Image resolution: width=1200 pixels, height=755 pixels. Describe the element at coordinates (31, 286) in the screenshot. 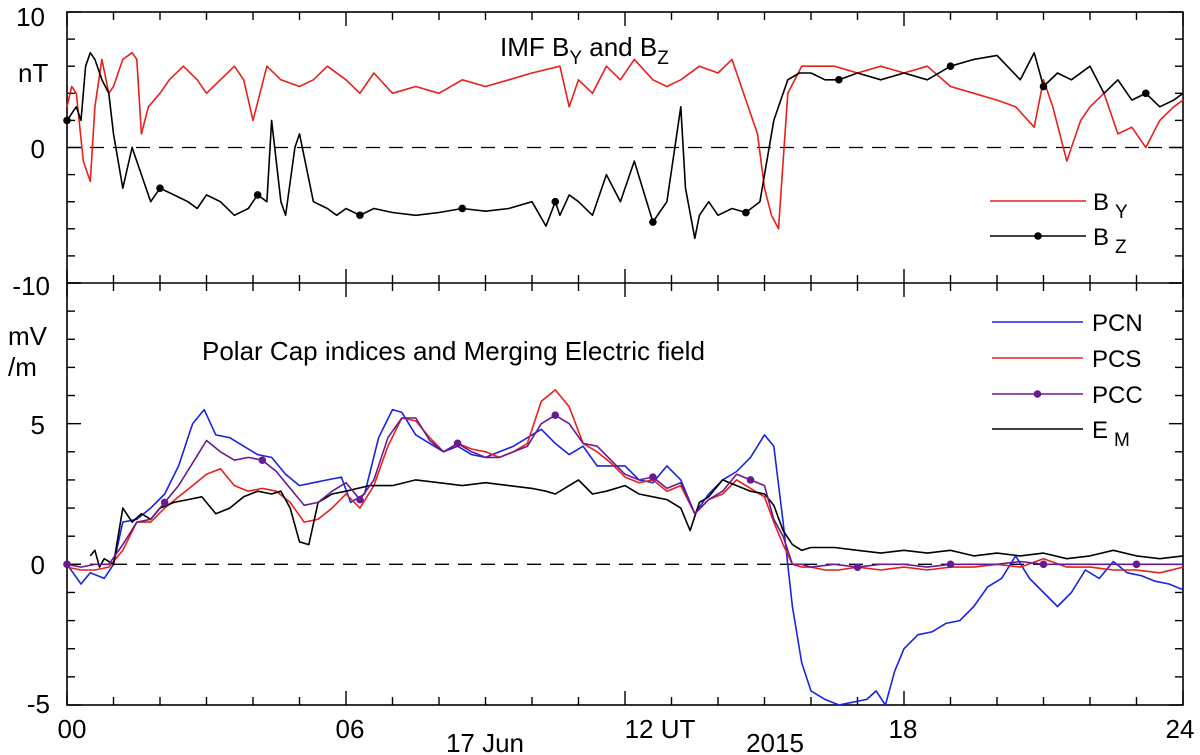

I see `top-ytick-label-neg10: -10` at that location.